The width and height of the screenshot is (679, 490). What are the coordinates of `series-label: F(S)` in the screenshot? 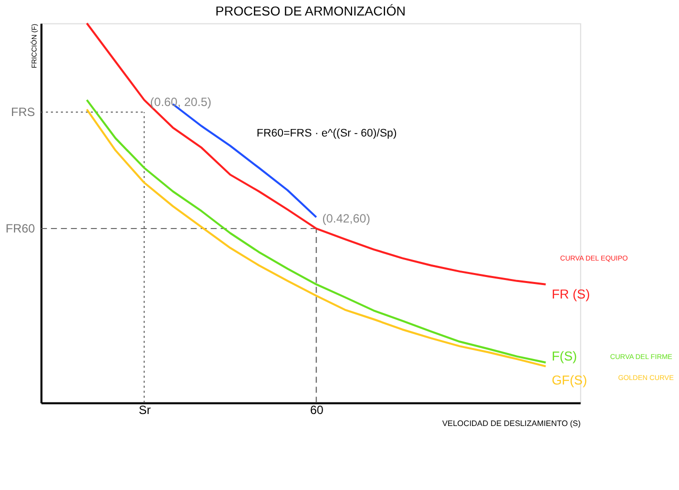 It's located at (564, 356).